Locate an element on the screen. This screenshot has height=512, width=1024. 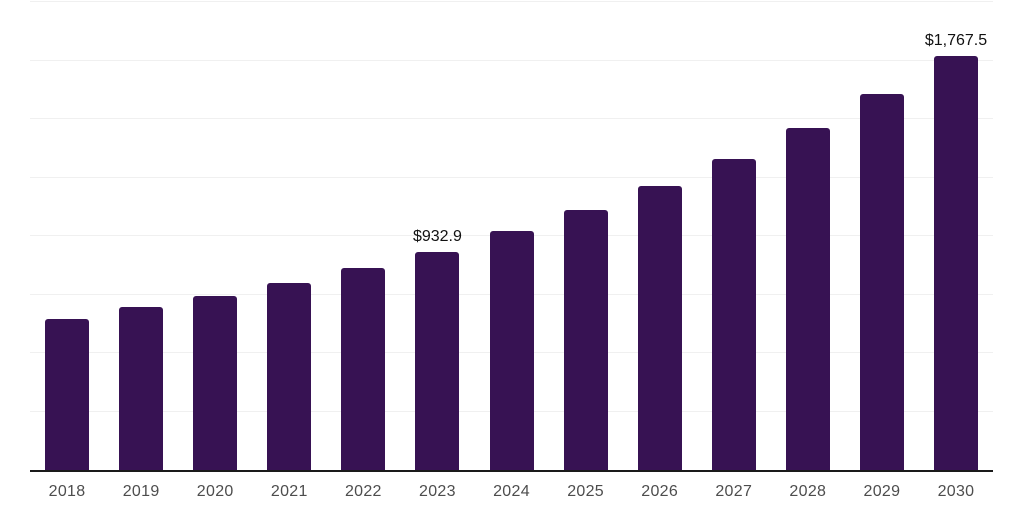
bar-2026 is located at coordinates (659, 327).